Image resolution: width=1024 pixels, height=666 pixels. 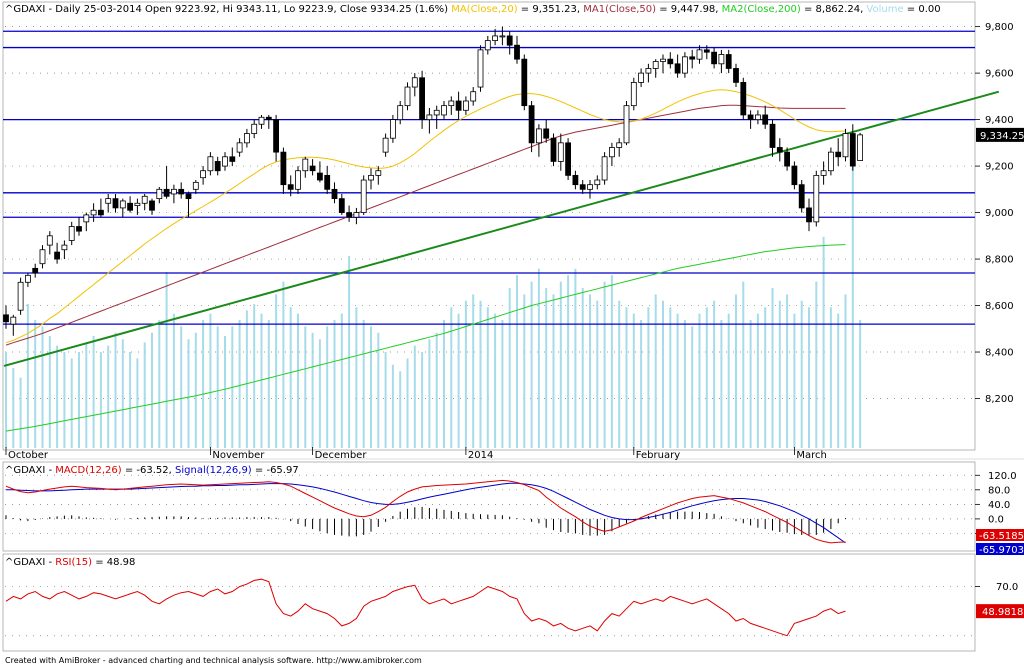 What do you see at coordinates (238, 455) in the screenshot?
I see `x-tick-label: November` at bounding box center [238, 455].